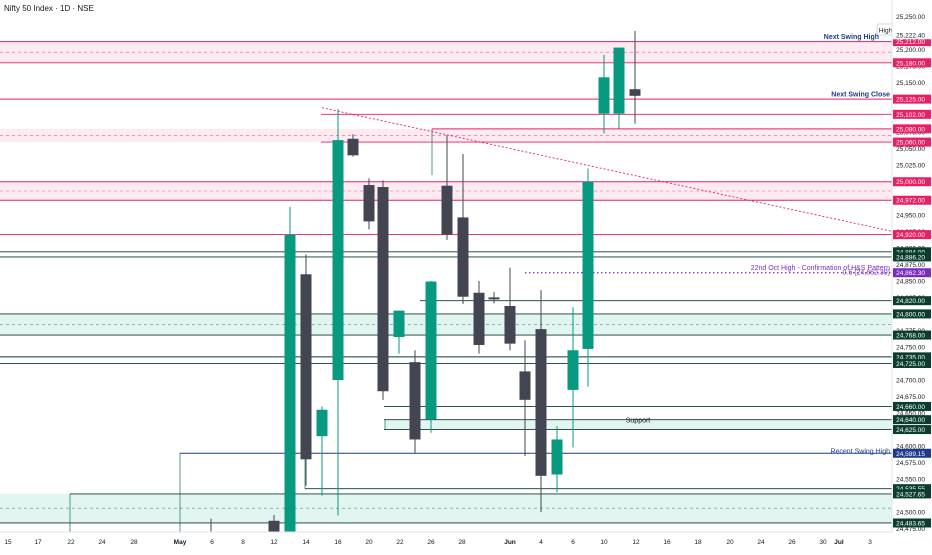 This screenshot has height=555, width=932. I want to click on x-tick-12: 22, so click(400, 542).